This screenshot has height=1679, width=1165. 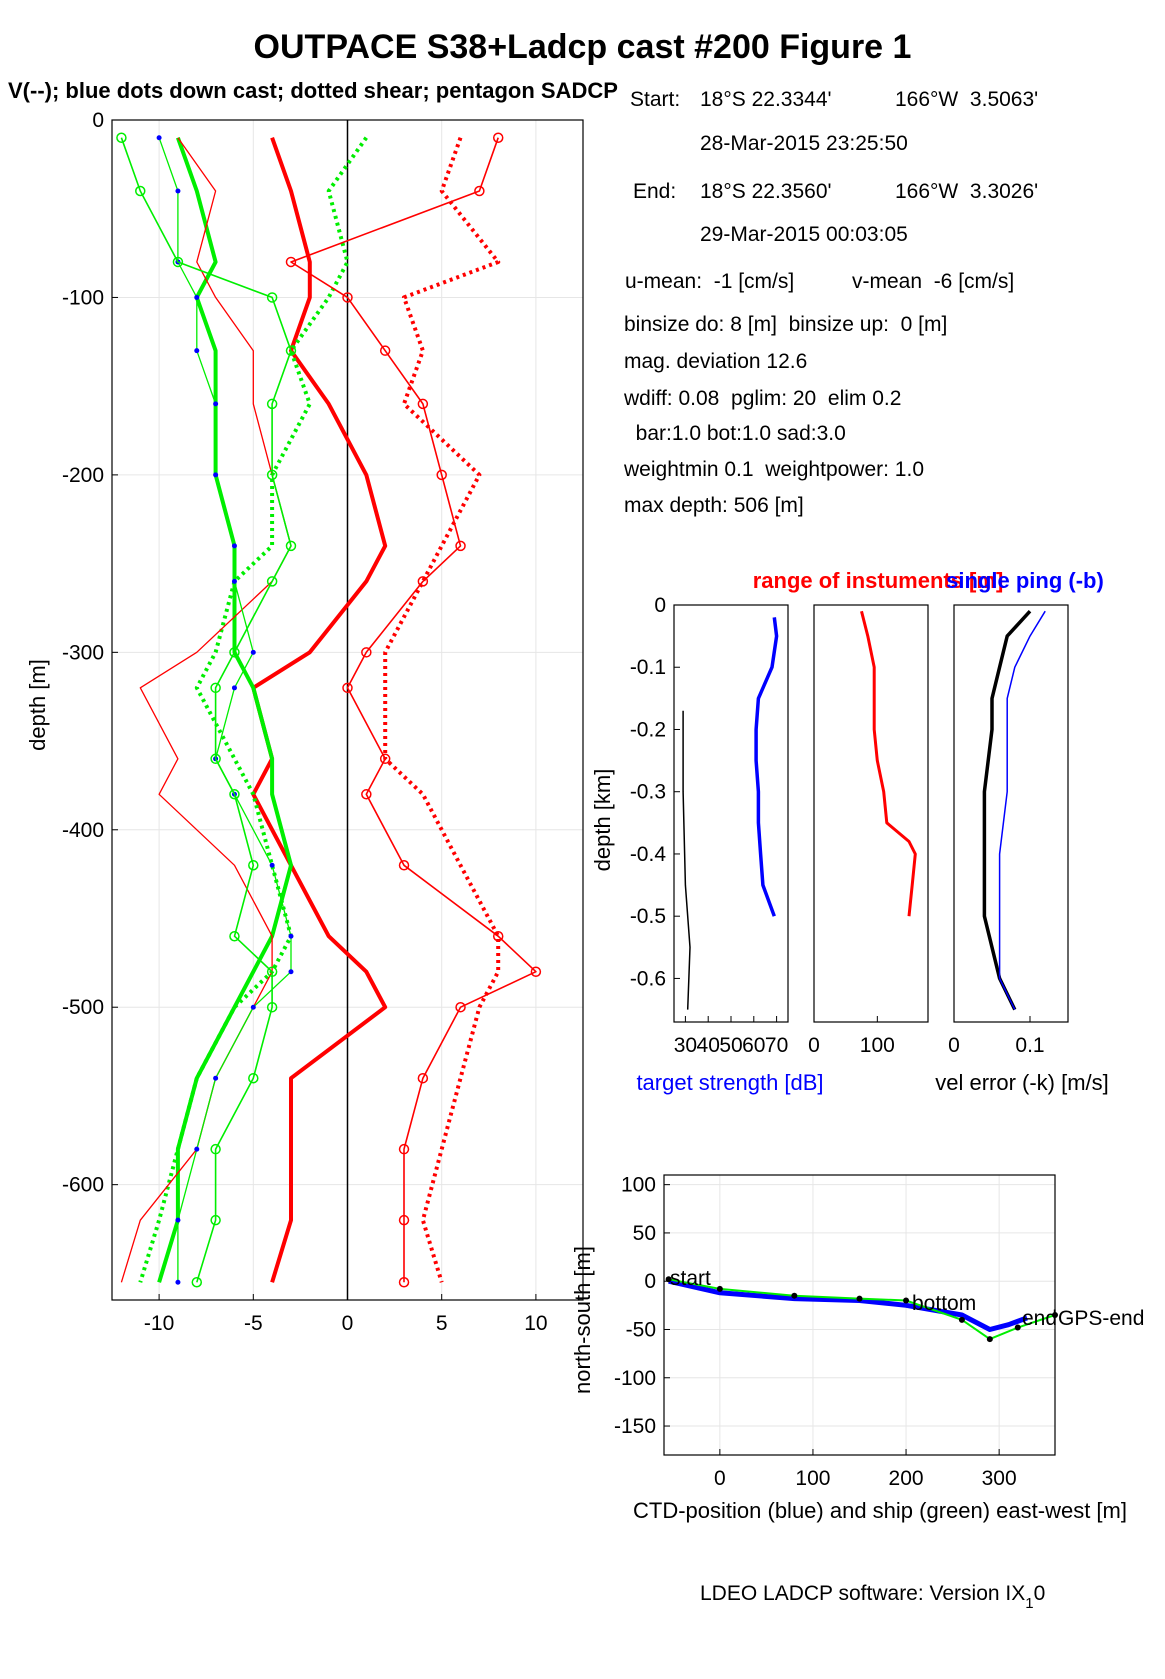 I want to click on tick-label-x: 70, so click(x=776, y=1045).